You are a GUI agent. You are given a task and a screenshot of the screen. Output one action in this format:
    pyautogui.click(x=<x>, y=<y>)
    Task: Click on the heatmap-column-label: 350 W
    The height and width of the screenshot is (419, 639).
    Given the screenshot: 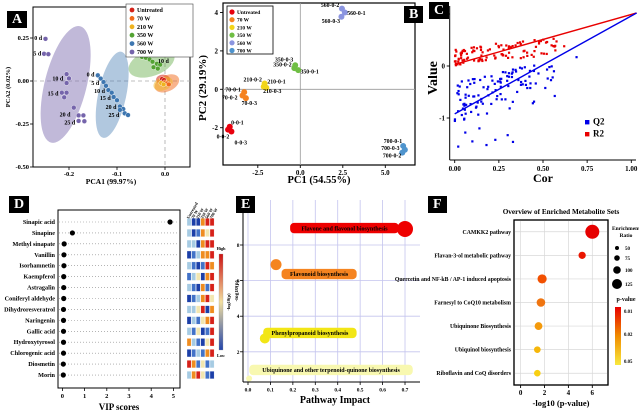 What is the action you would take?
    pyautogui.click(x=204, y=212)
    